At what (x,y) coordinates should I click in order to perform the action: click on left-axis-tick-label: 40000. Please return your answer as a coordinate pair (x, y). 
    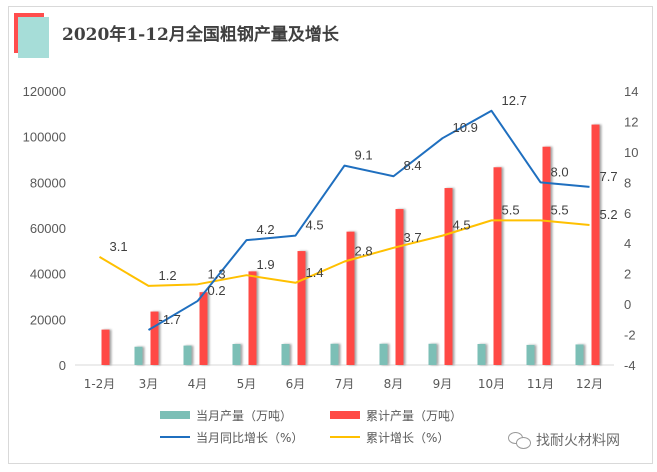
    Looking at the image, I should click on (48, 274).